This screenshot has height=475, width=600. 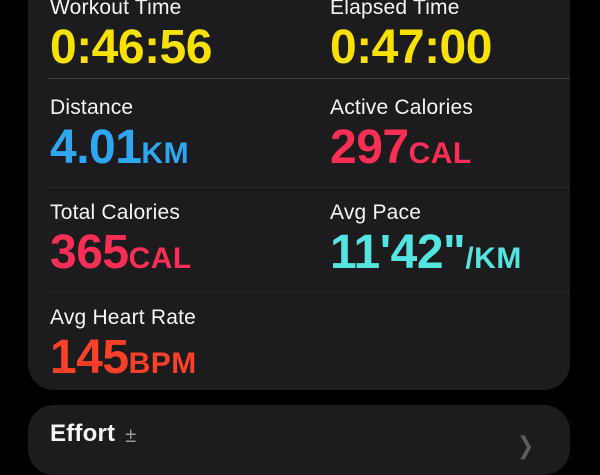 What do you see at coordinates (116, 9) in the screenshot?
I see `stat-label: Workout Time` at bounding box center [116, 9].